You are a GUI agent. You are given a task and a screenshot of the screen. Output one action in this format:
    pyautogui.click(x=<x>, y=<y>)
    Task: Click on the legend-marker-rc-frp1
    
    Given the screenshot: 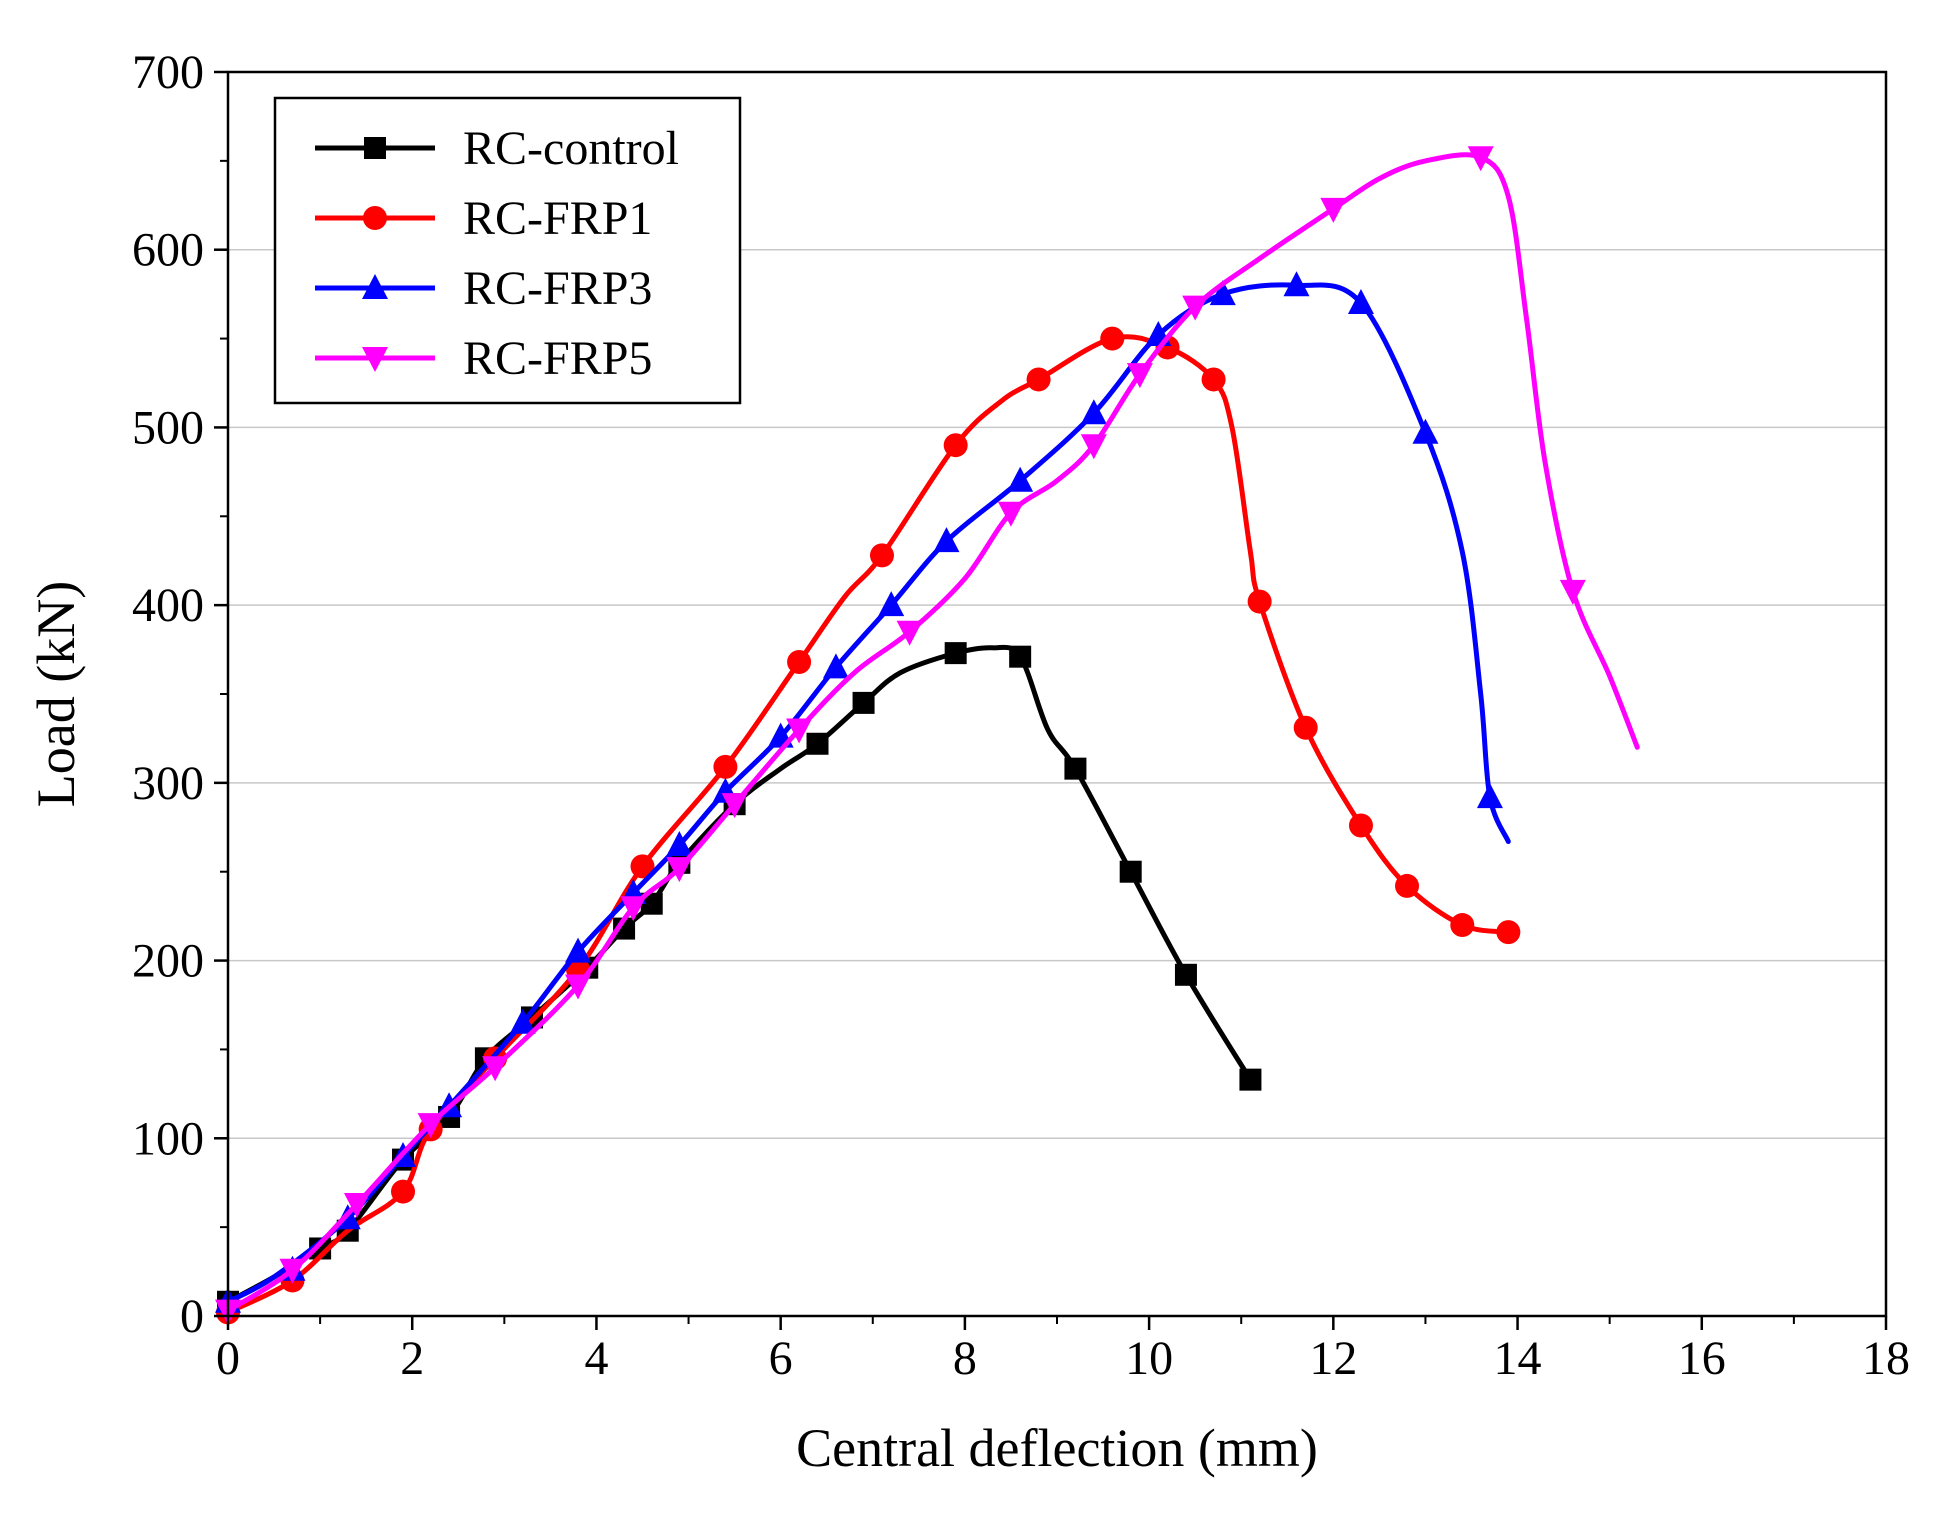 What is the action you would take?
    pyautogui.click(x=375, y=218)
    